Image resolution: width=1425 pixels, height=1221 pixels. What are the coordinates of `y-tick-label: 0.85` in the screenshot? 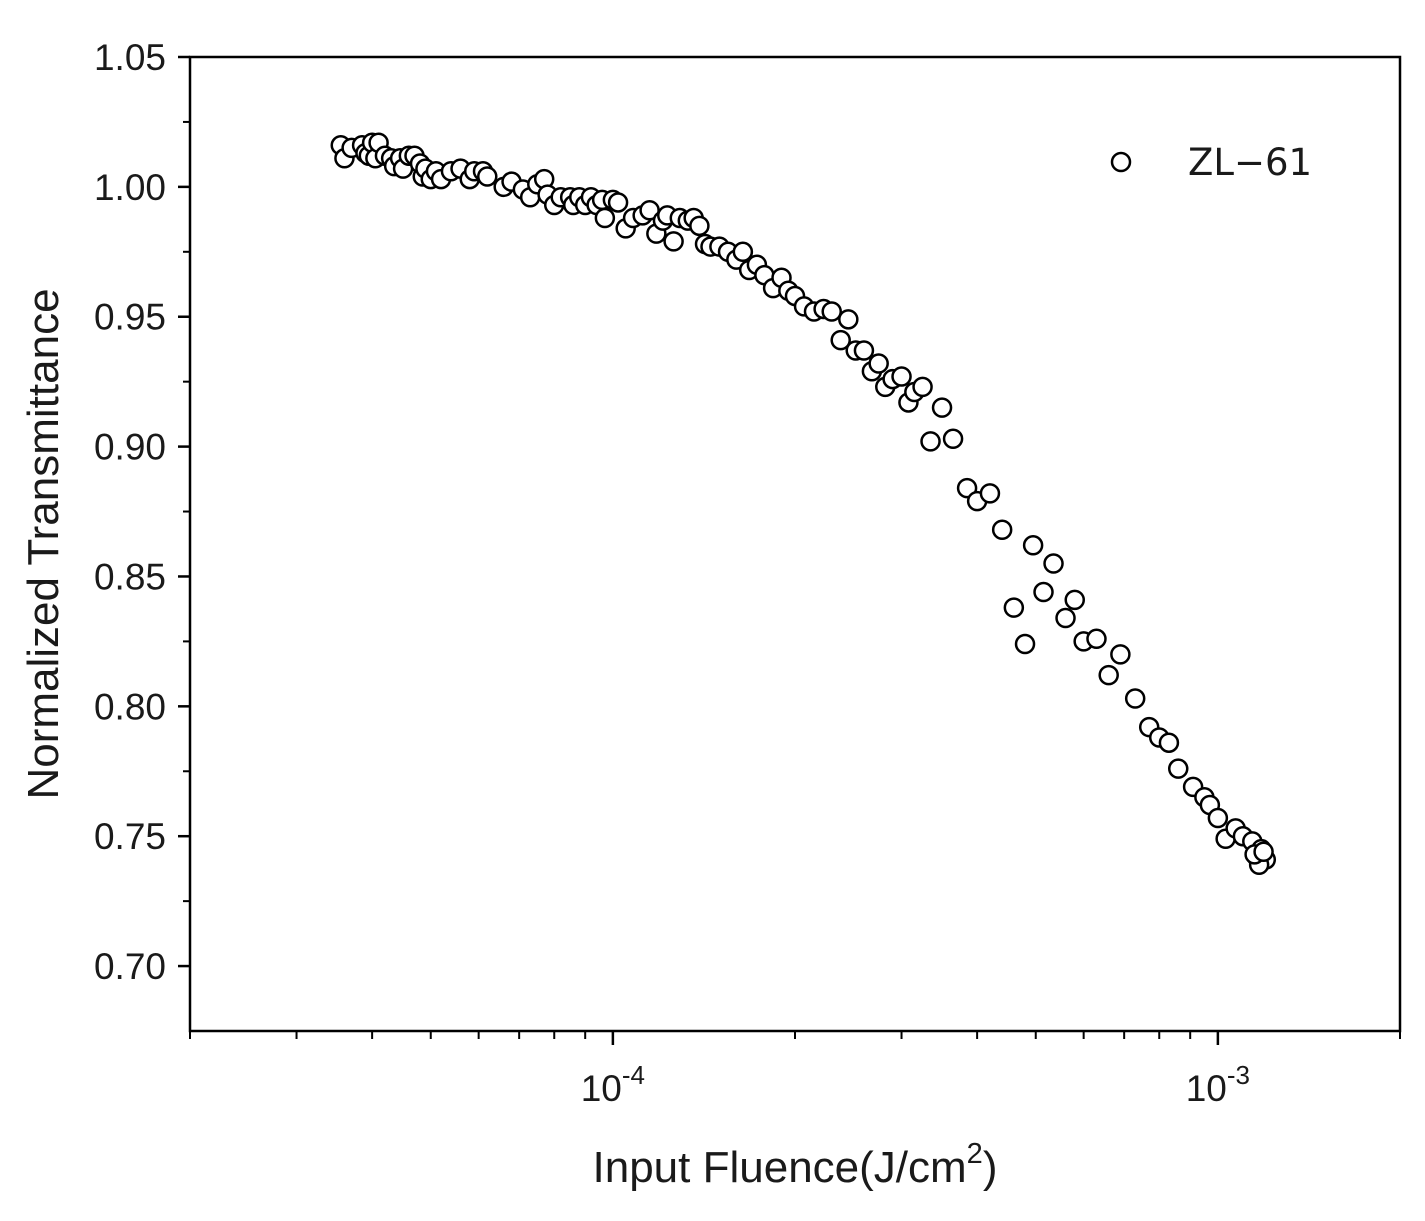 It's located at (130, 576).